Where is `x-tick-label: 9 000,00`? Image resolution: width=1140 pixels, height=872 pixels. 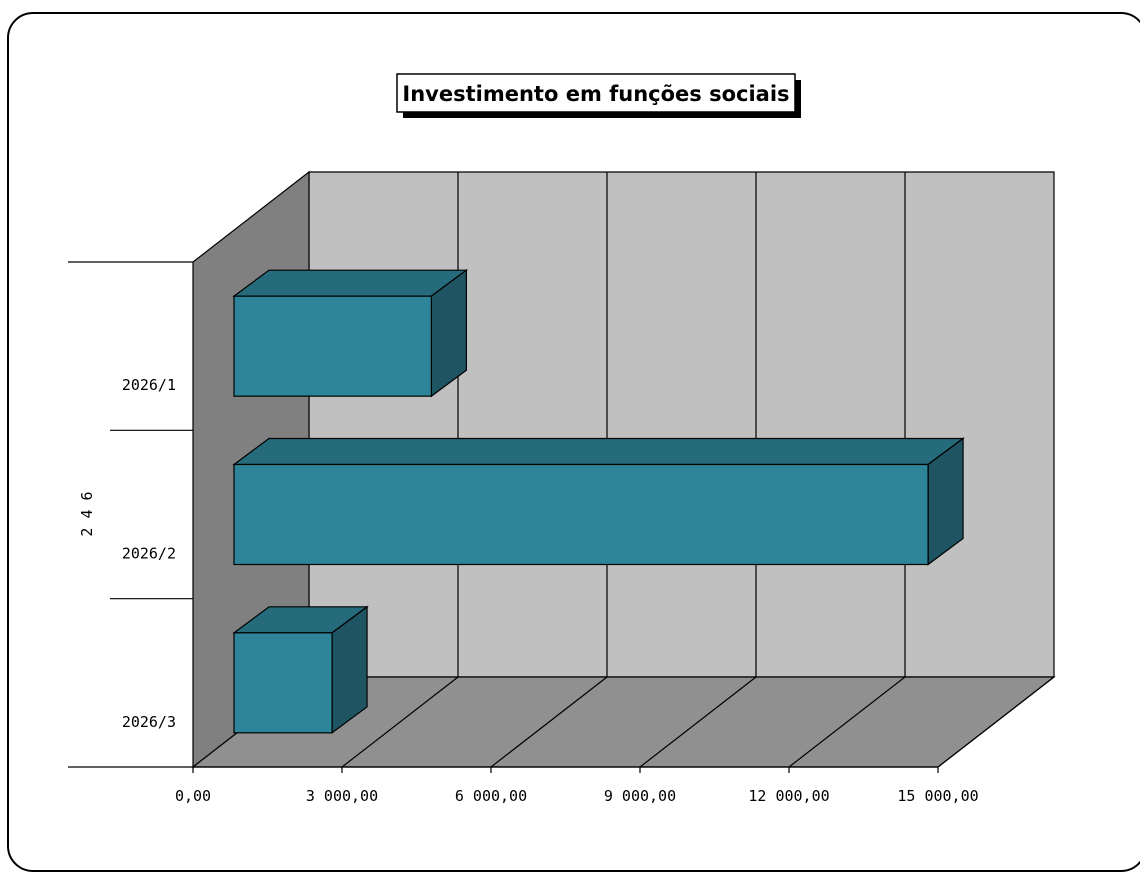 x-tick-label: 9 000,00 is located at coordinates (640, 796).